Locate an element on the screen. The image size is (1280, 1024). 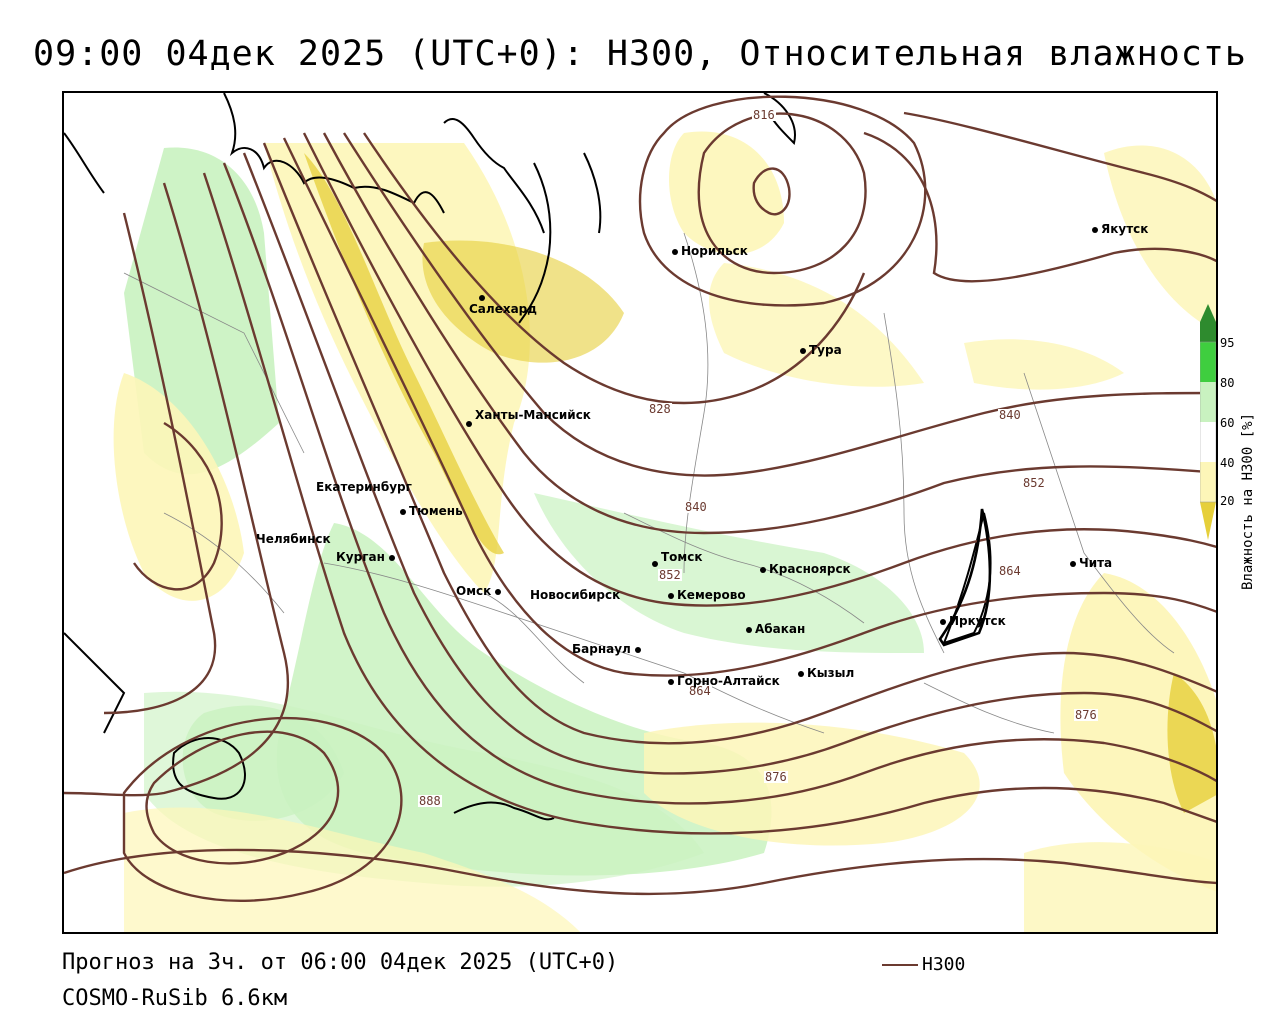
city-abakan: Абакан is located at coordinates (775, 629).